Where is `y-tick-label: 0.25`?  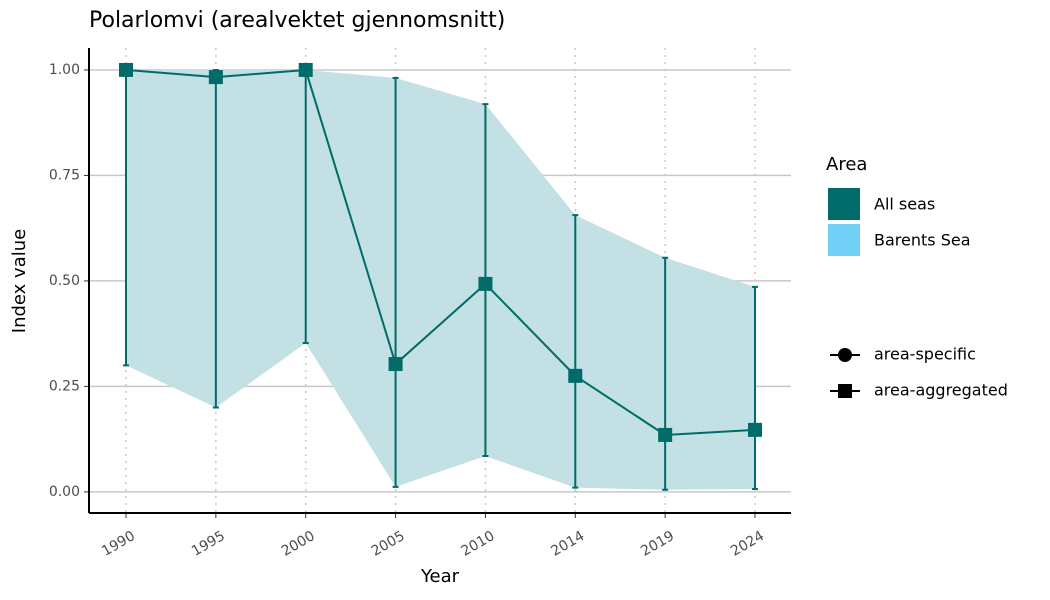 y-tick-label: 0.25 is located at coordinates (64, 386).